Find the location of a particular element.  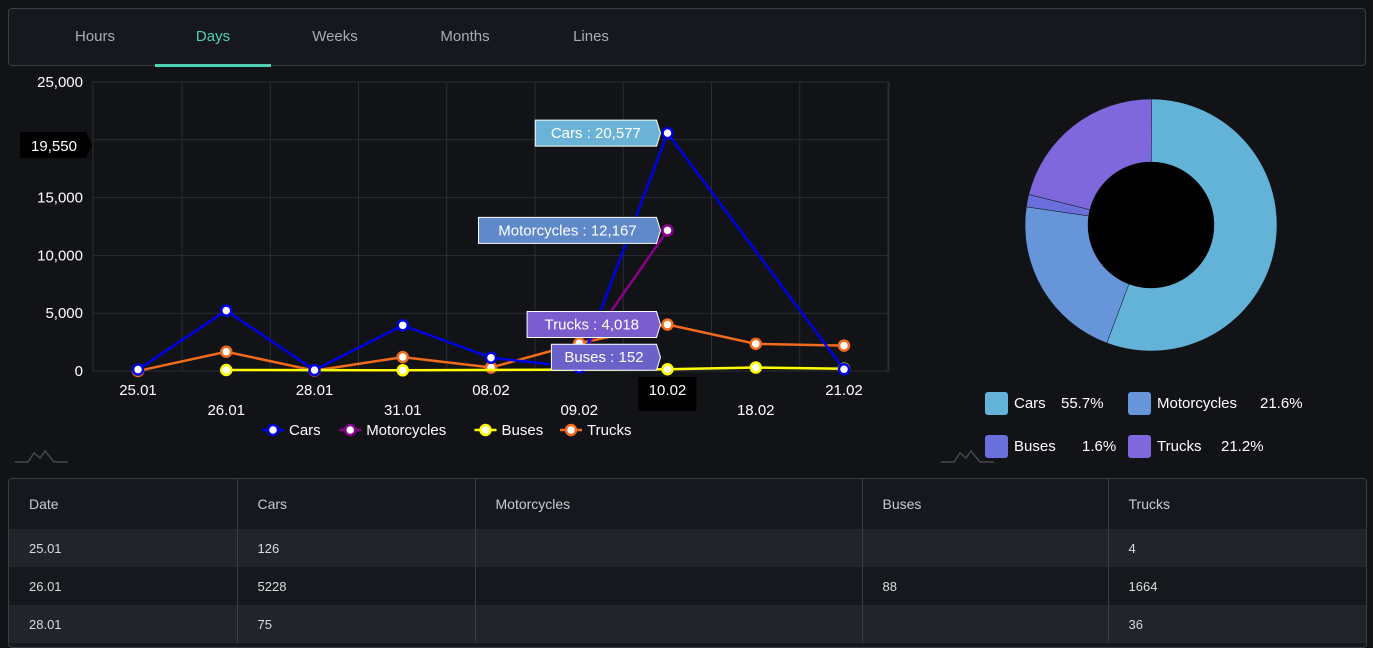

legend-marker-motorcycles is located at coordinates (350, 430).